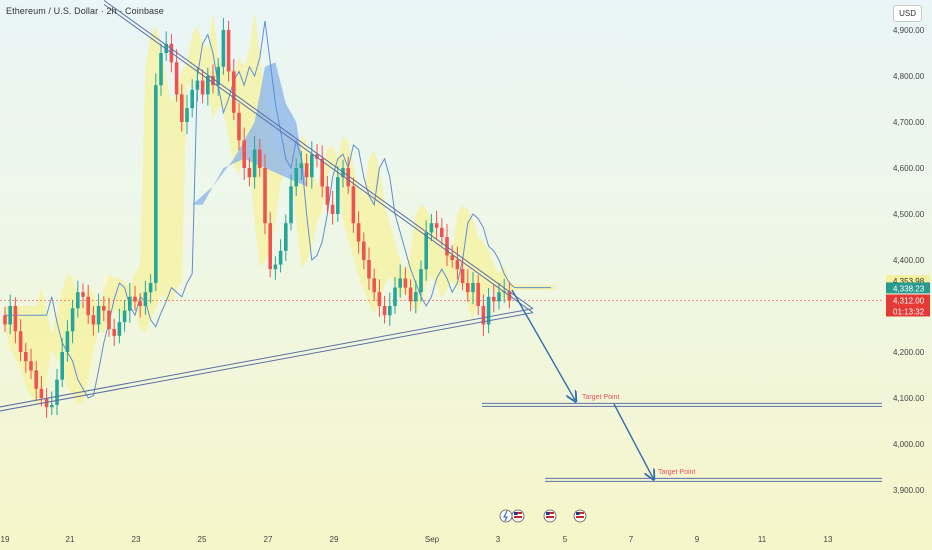  What do you see at coordinates (417, 526) in the screenshot?
I see `time-axis: 19 21 23 25 27 29 Sep 3 5 7 9 11 13` at bounding box center [417, 526].